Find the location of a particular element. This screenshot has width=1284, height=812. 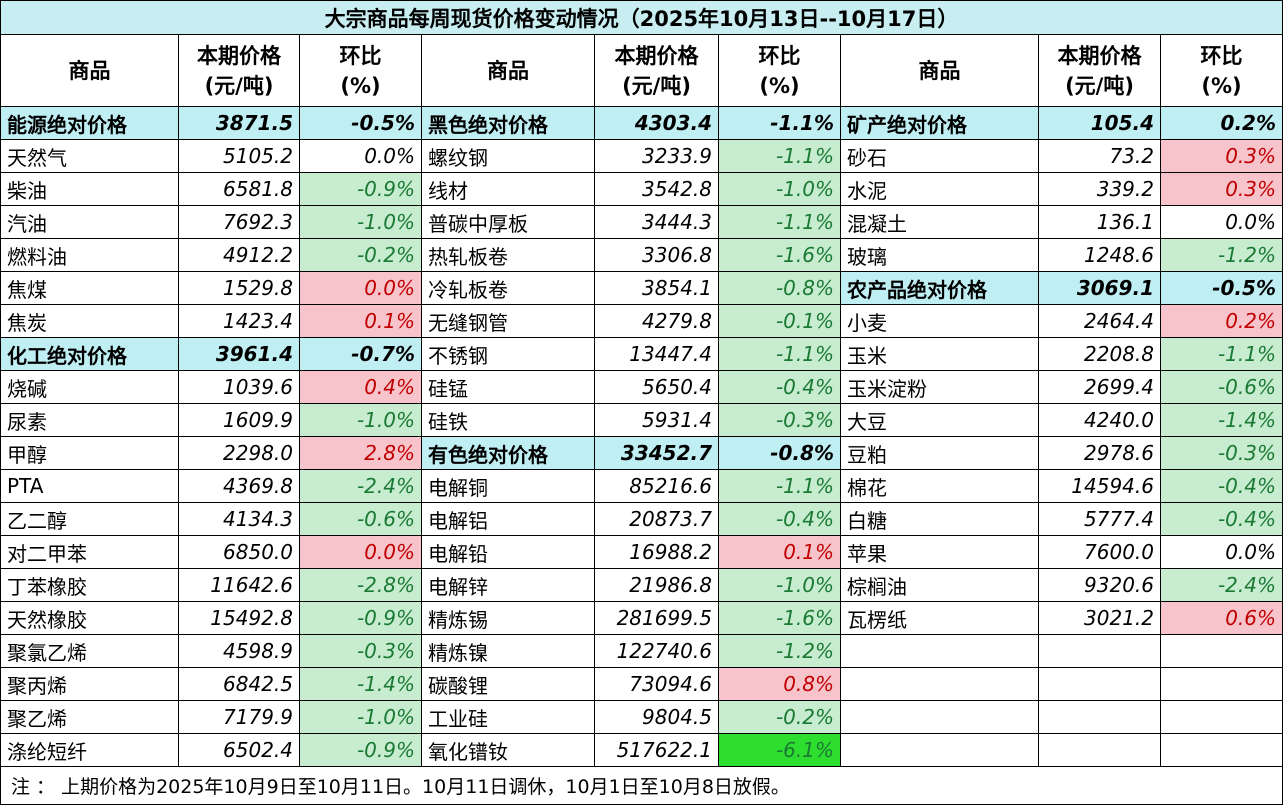

commodity-name: 玉米 is located at coordinates (939, 354).